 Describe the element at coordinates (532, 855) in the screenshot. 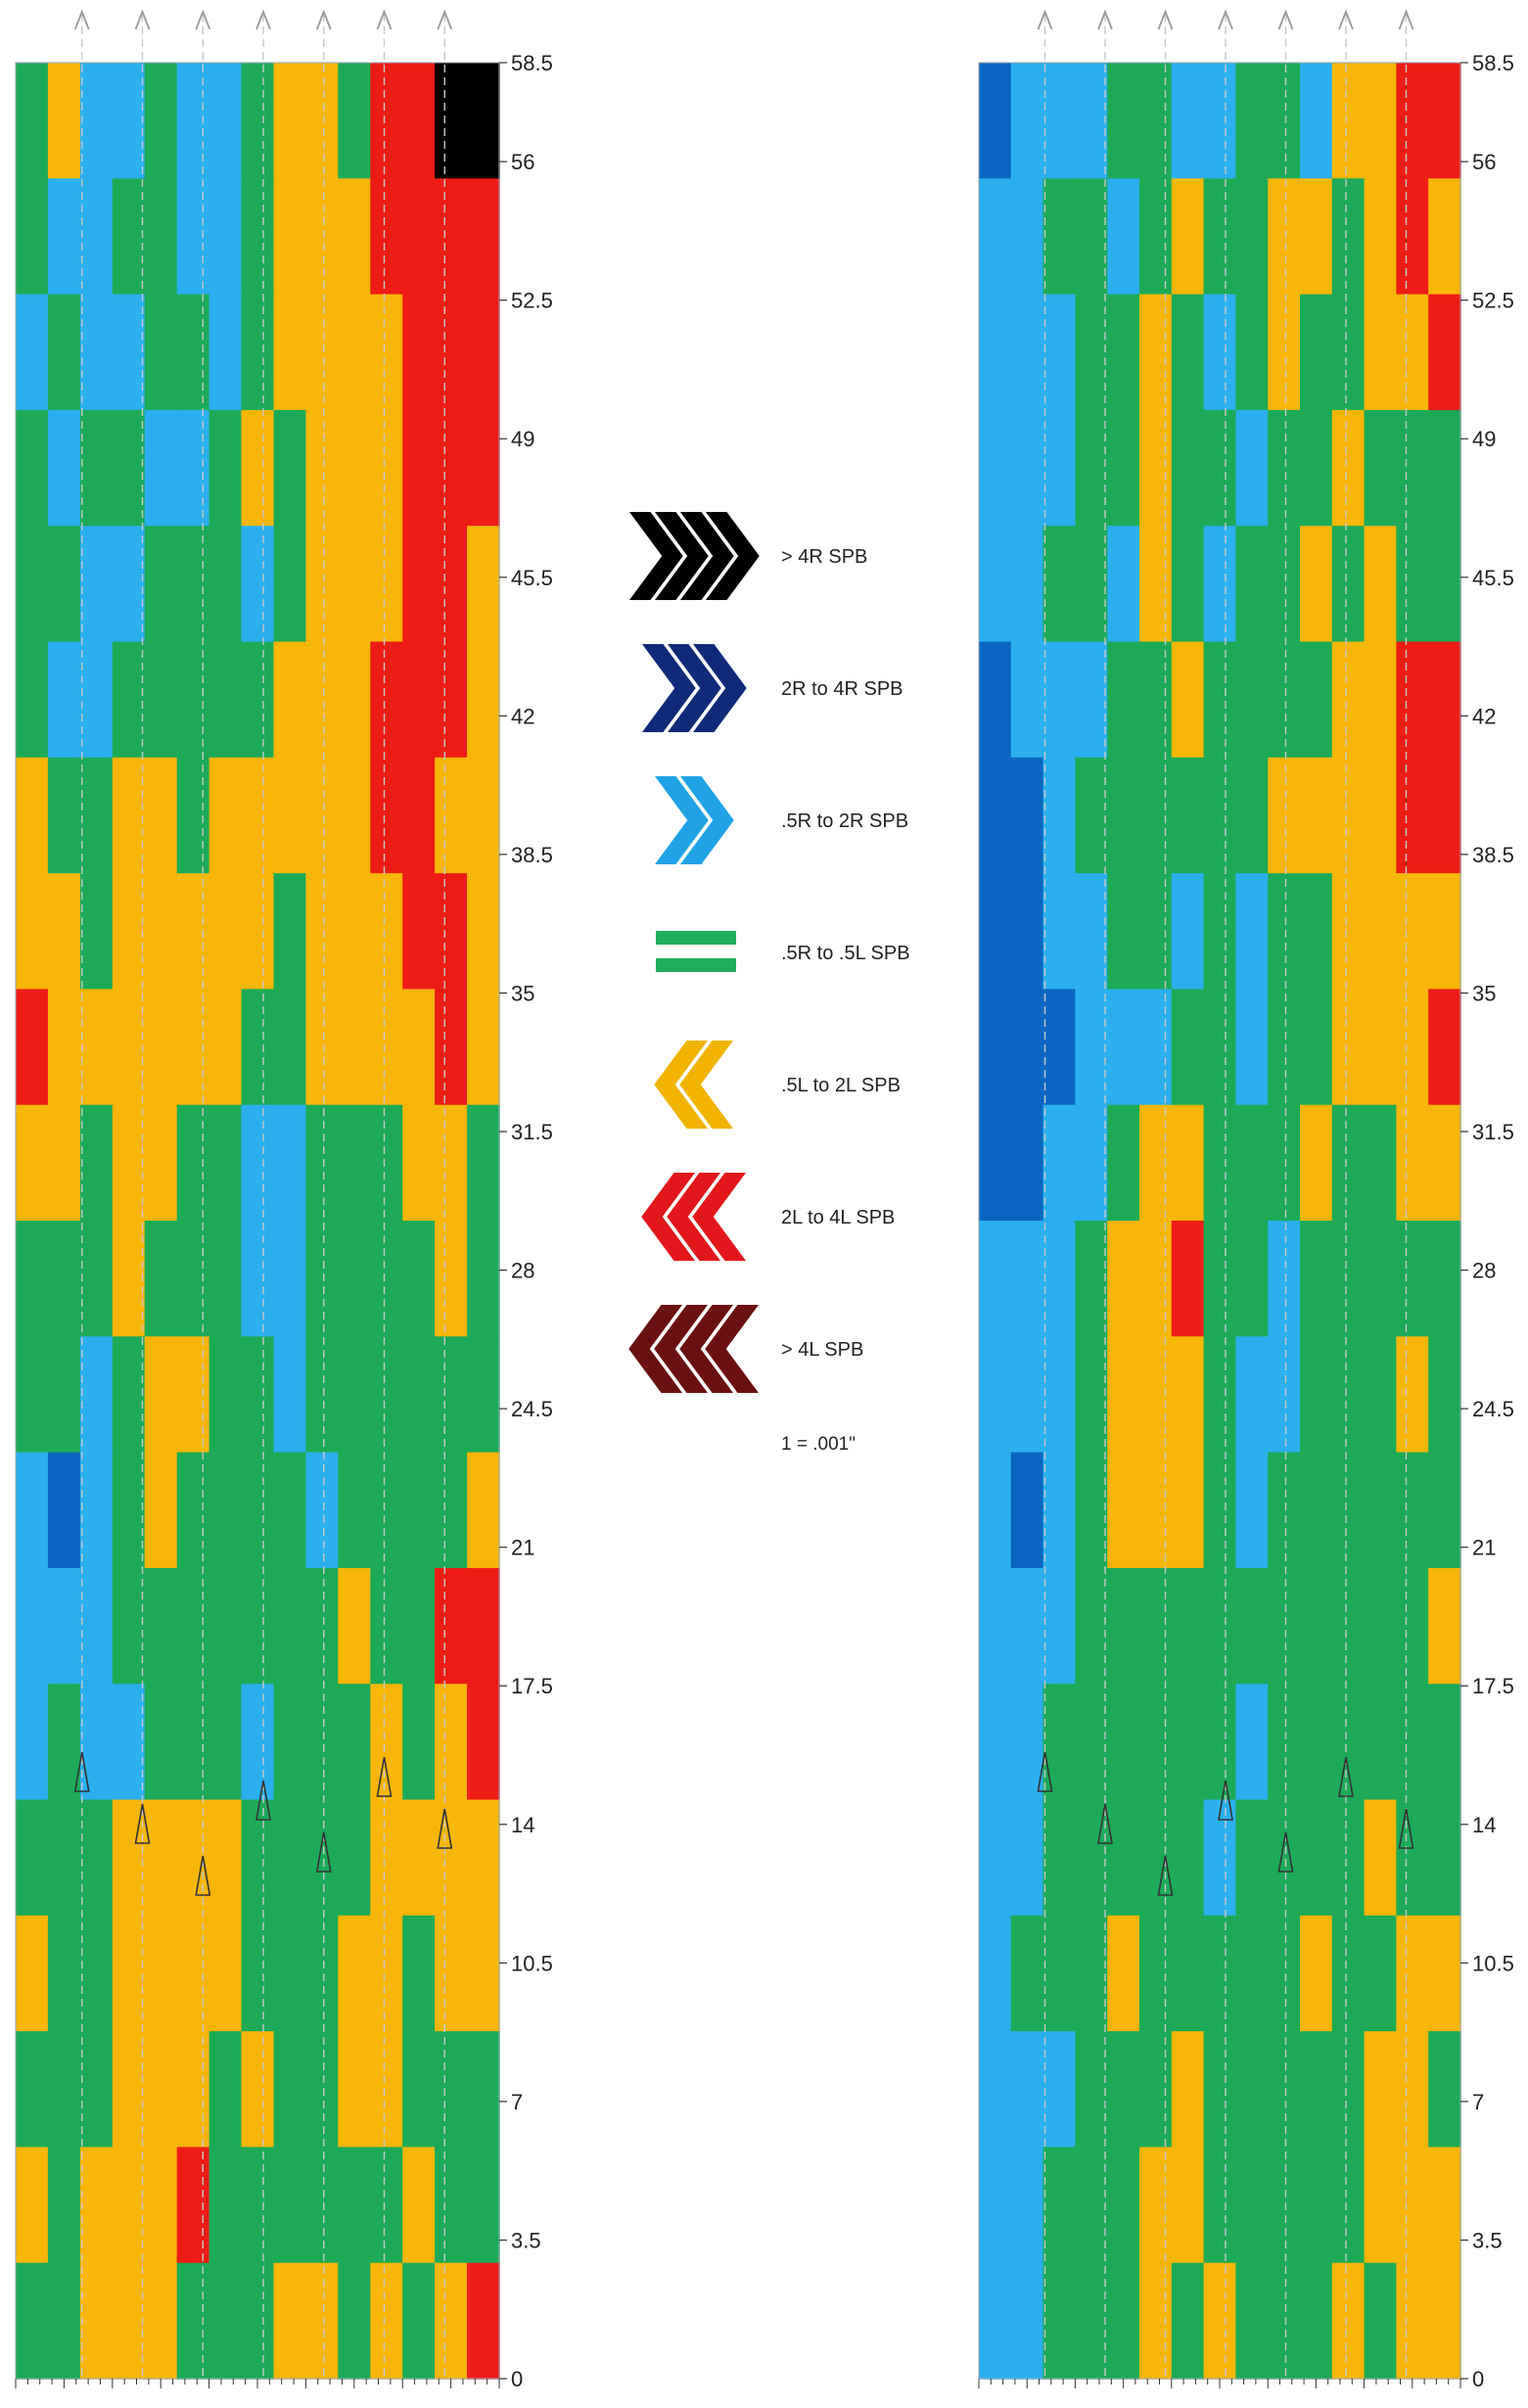

I see `y-tick-label: 38.5` at that location.